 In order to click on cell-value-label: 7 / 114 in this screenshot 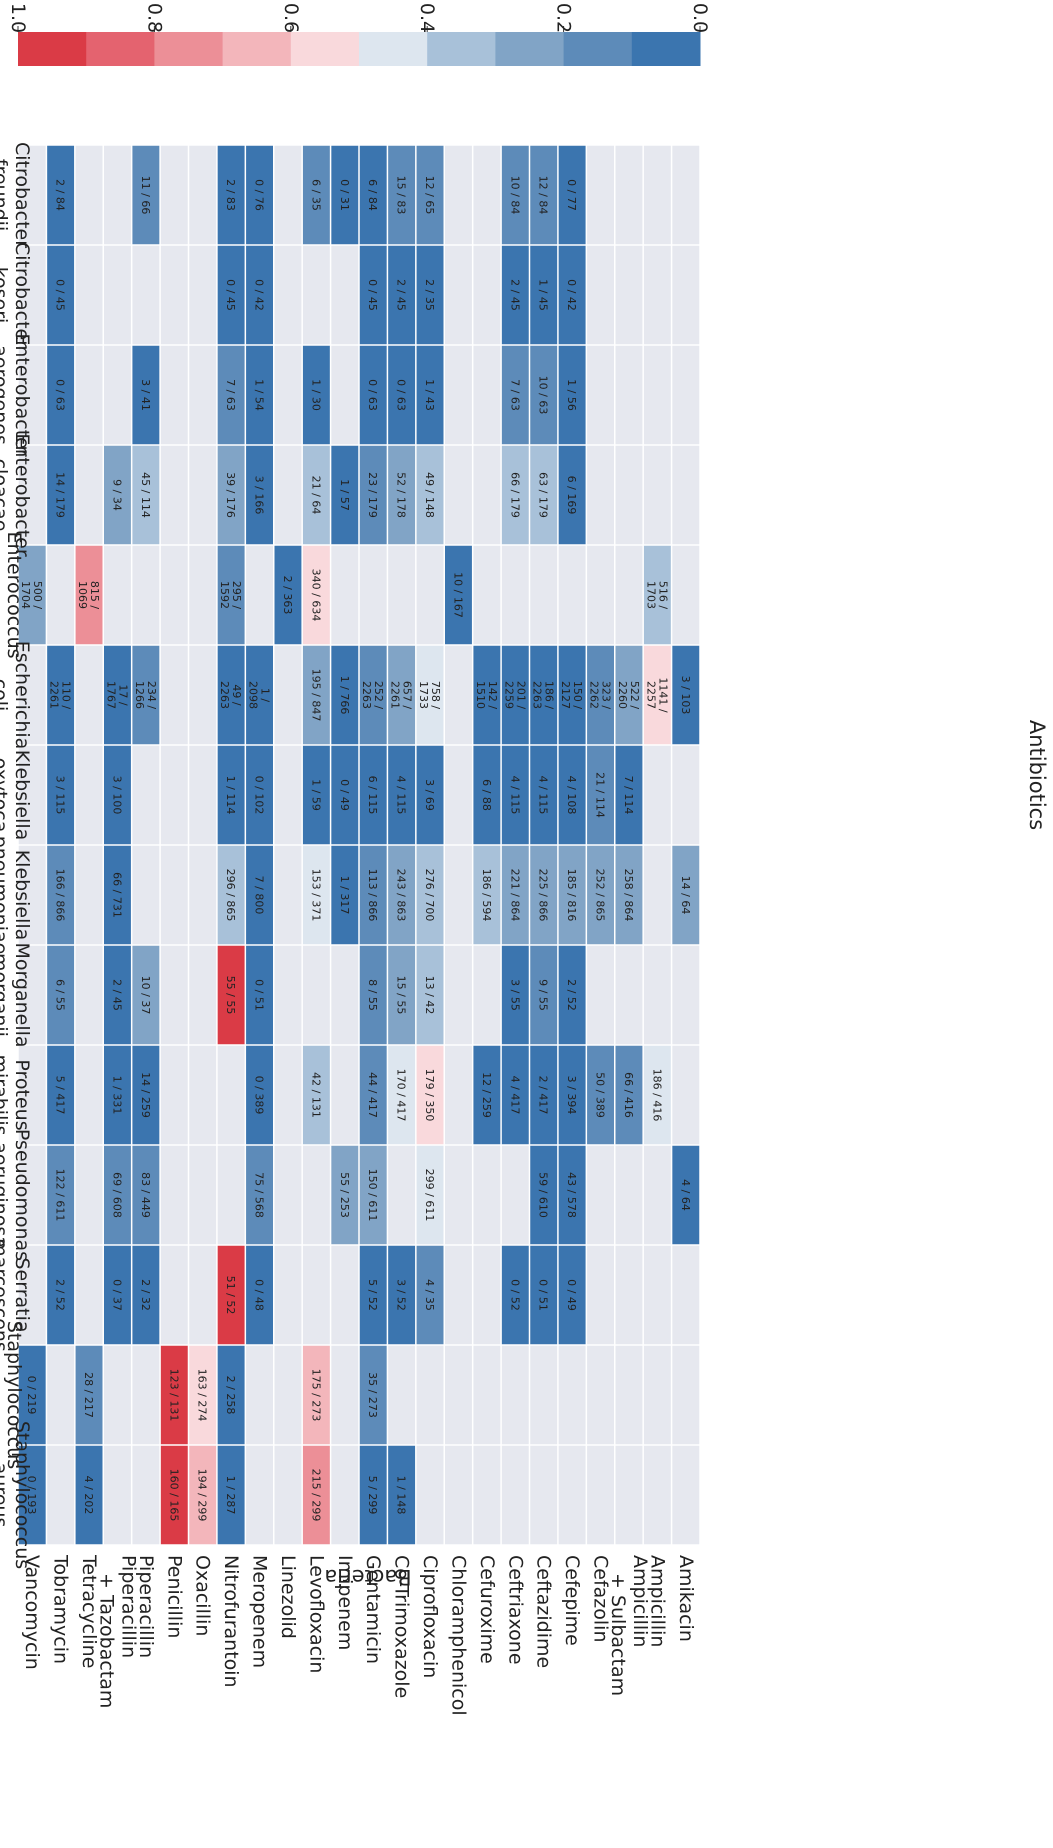, I will do `click(628, 795)`.